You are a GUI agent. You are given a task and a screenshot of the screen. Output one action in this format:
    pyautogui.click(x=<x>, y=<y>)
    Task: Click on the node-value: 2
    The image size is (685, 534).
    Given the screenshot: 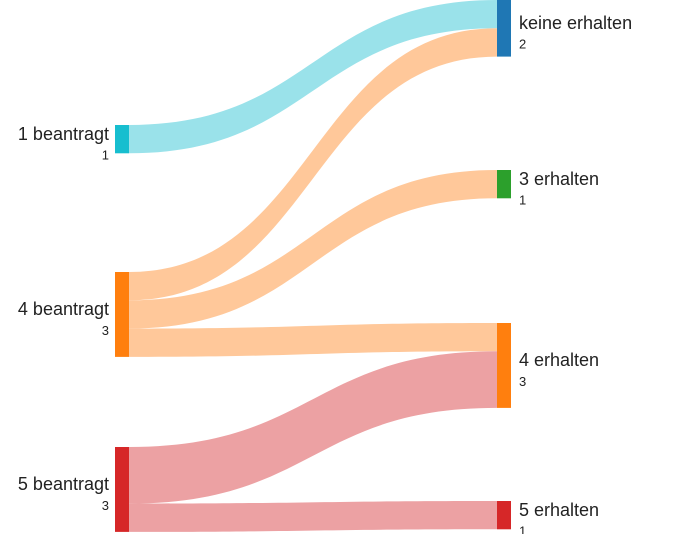 What is the action you would take?
    pyautogui.click(x=522, y=44)
    